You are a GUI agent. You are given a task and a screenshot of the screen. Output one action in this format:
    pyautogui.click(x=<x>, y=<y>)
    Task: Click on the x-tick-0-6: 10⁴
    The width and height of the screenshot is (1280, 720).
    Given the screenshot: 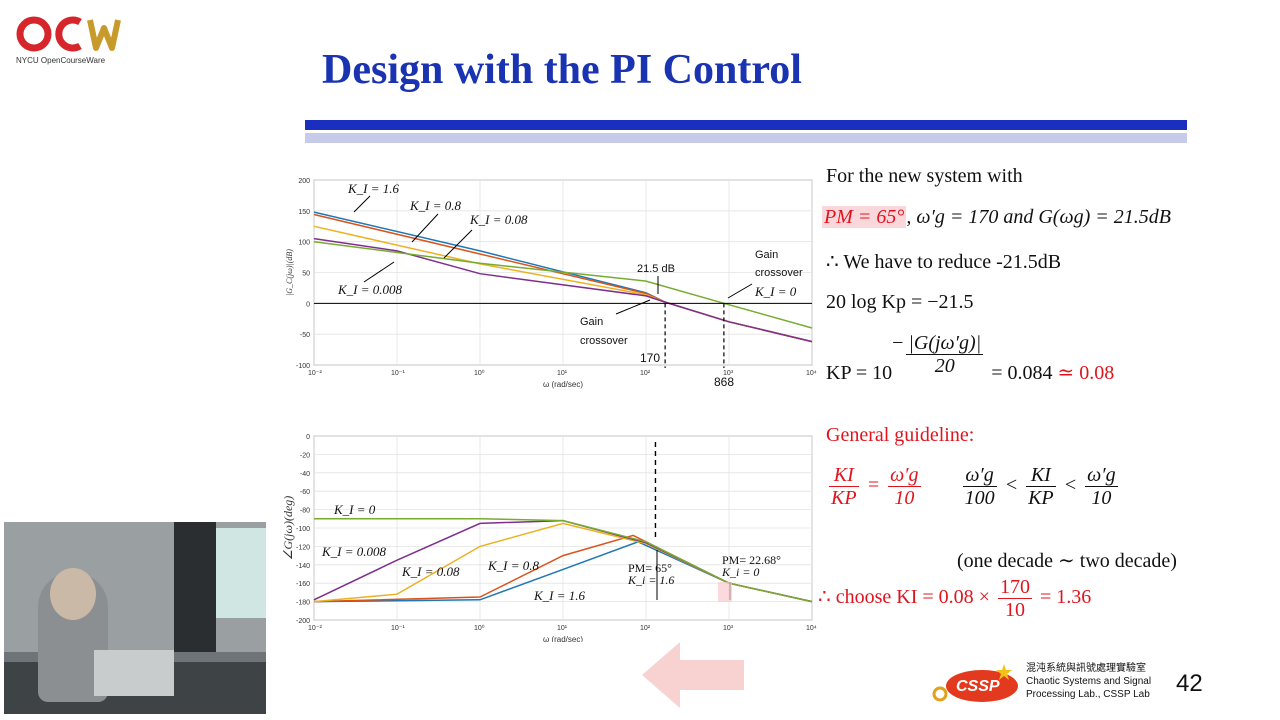 What is the action you would take?
    pyautogui.click(x=811, y=373)
    